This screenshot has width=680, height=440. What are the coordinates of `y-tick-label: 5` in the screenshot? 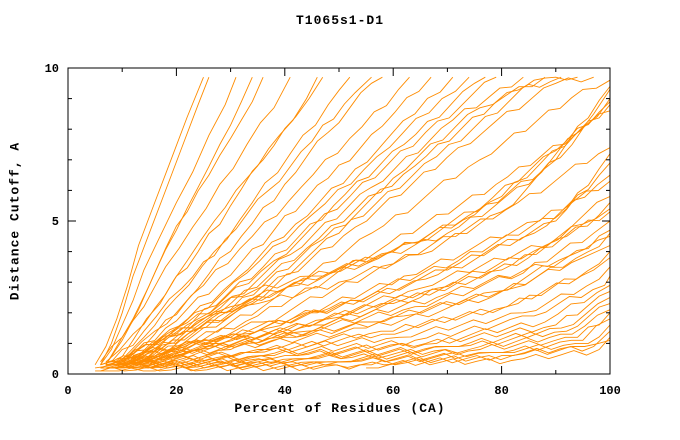 It's located at (55, 222).